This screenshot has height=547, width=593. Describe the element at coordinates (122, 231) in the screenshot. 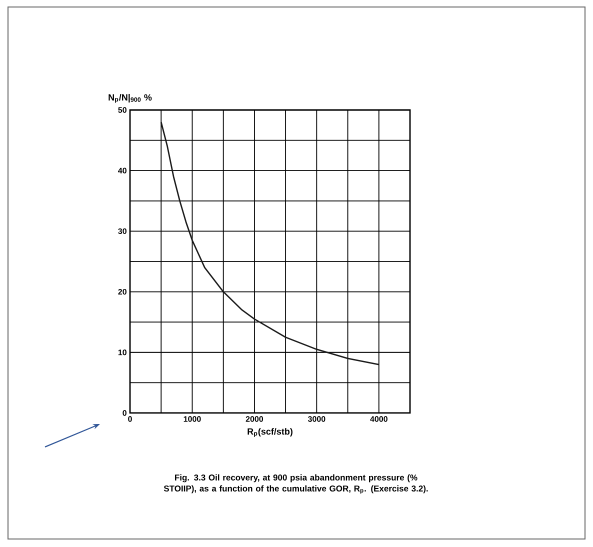

I see `y-tick-label: 30` at that location.